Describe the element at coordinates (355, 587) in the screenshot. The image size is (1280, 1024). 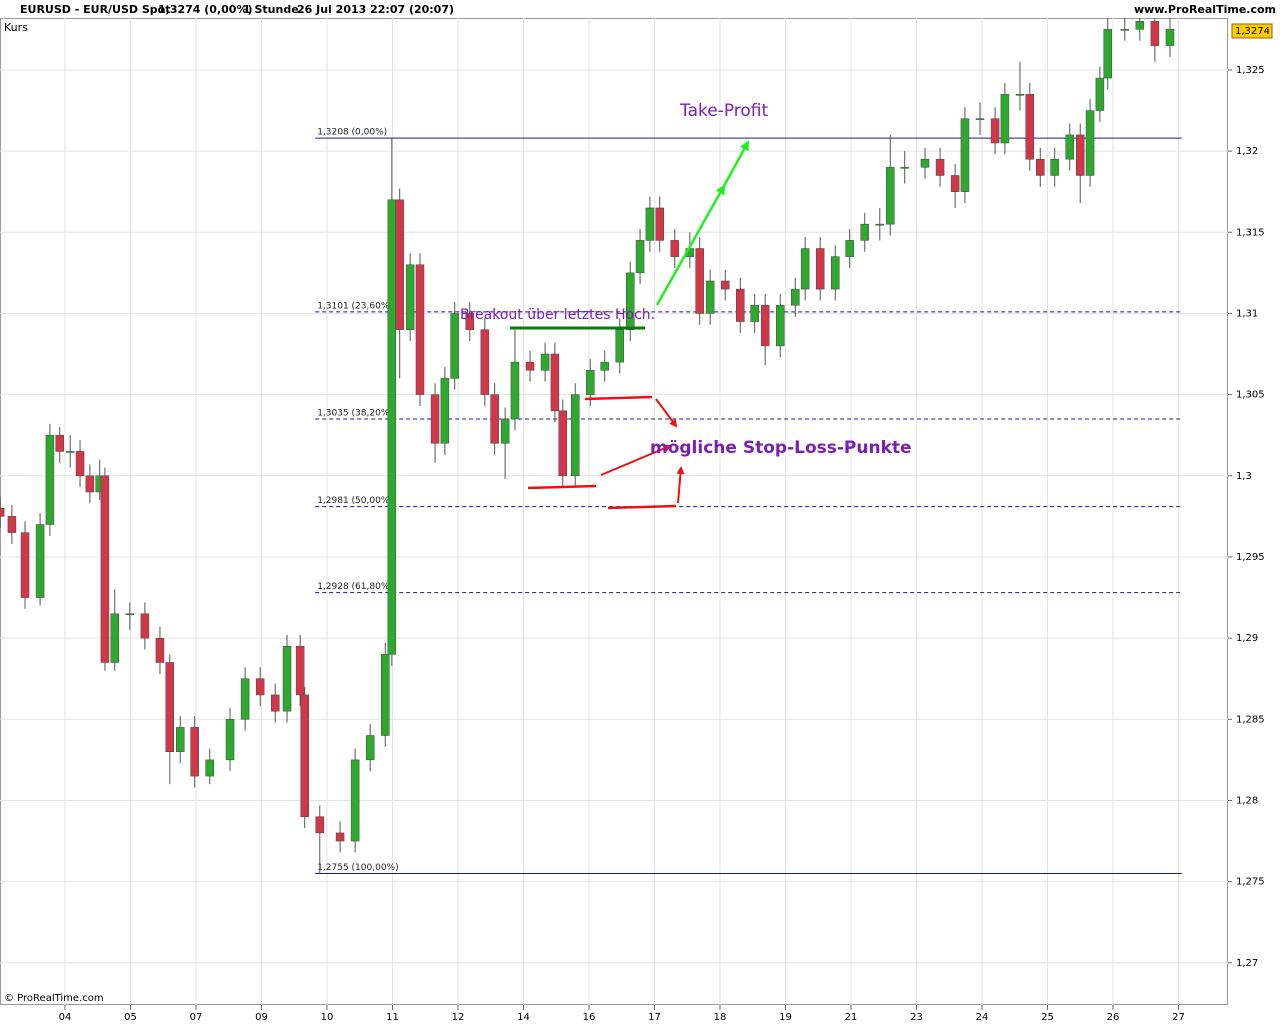
I see `fib-label: 1,2928 (61,80%)` at that location.